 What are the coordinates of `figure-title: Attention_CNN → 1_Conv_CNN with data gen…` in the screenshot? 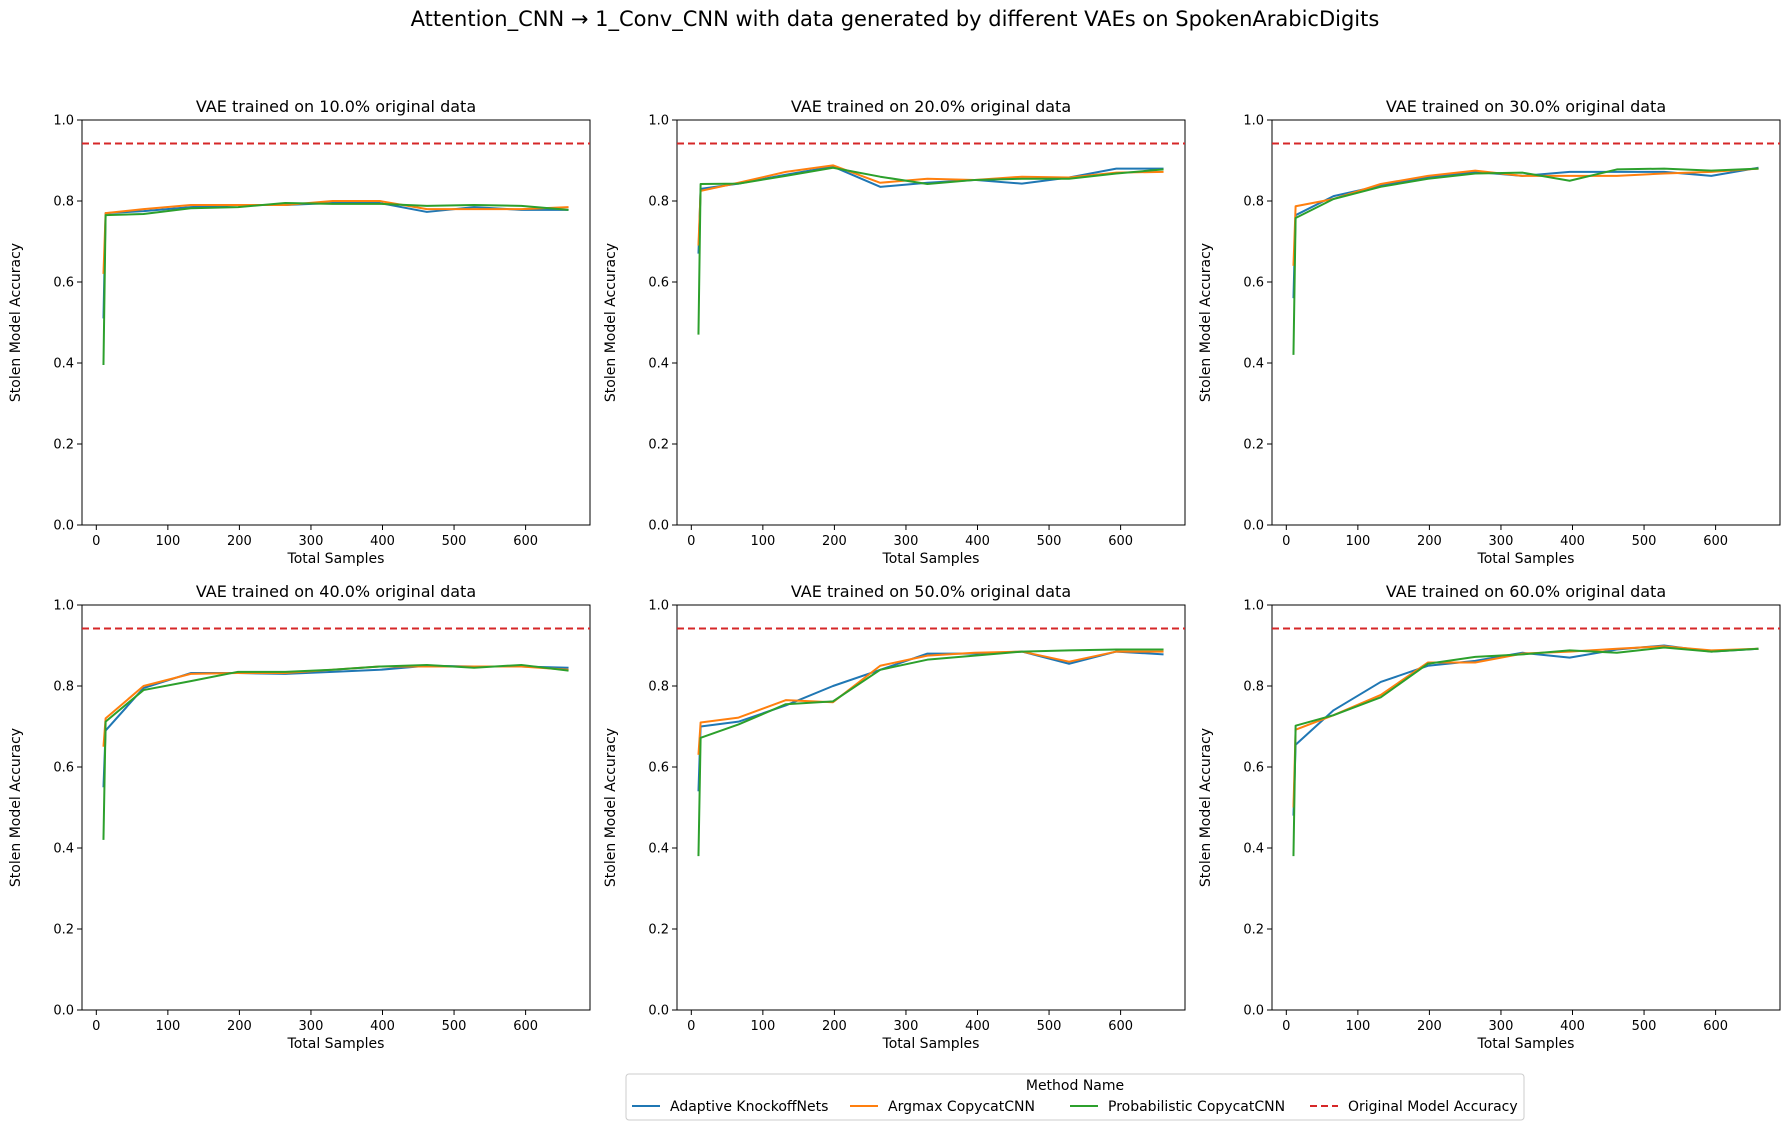 It's located at (895, 19).